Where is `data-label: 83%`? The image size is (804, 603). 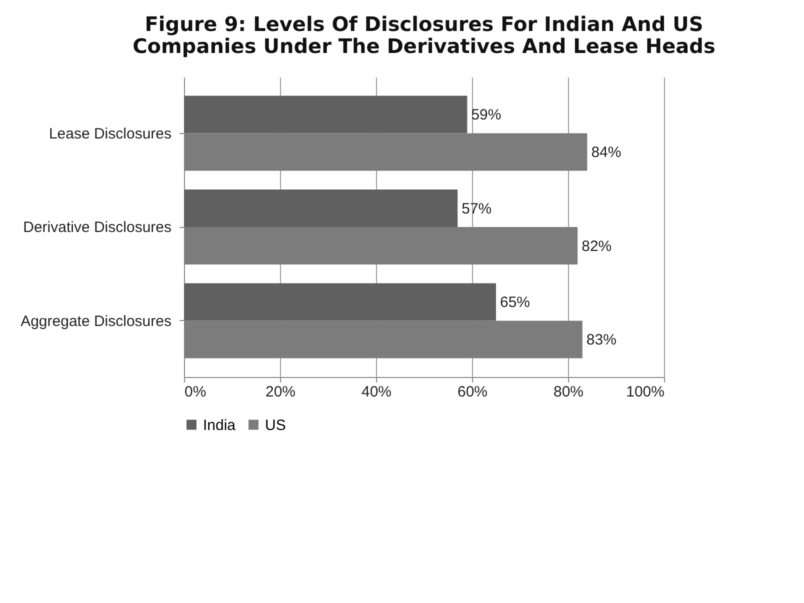
data-label: 83% is located at coordinates (601, 340).